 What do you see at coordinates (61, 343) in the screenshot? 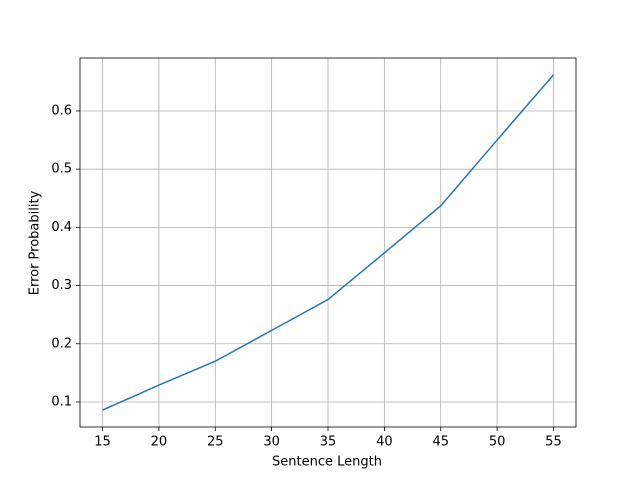
I see `y-tick-label: 0.2` at bounding box center [61, 343].